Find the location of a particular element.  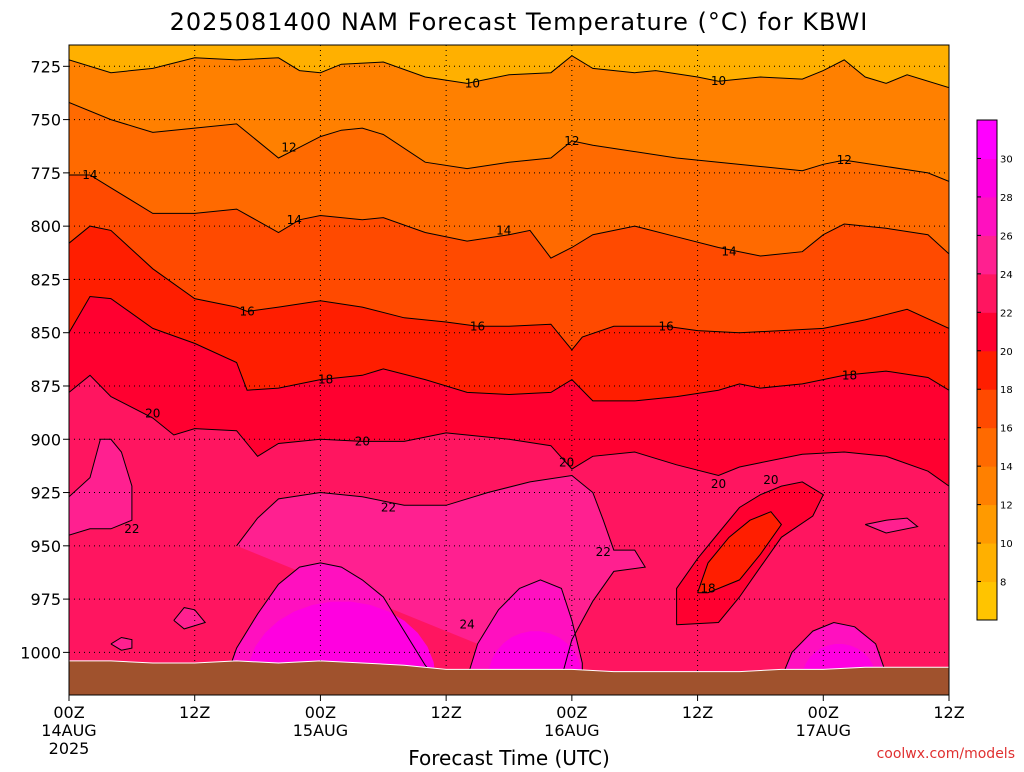

isotherm-label: 24 is located at coordinates (466, 625).